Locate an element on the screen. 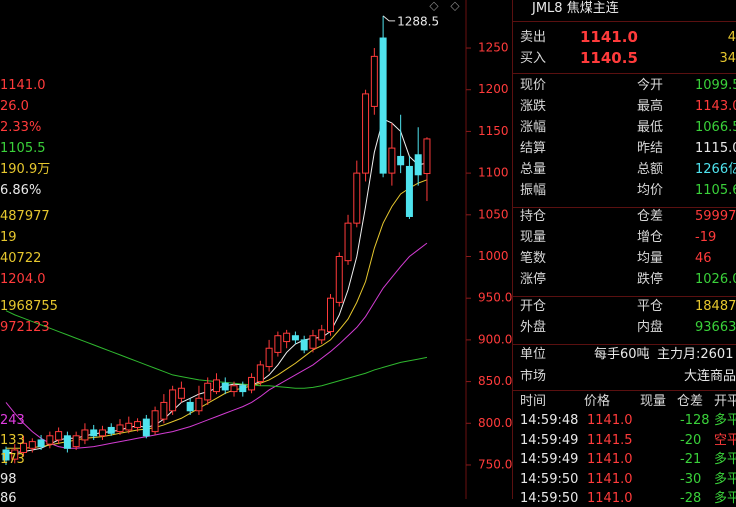  info-label: 单位 is located at coordinates (533, 354).